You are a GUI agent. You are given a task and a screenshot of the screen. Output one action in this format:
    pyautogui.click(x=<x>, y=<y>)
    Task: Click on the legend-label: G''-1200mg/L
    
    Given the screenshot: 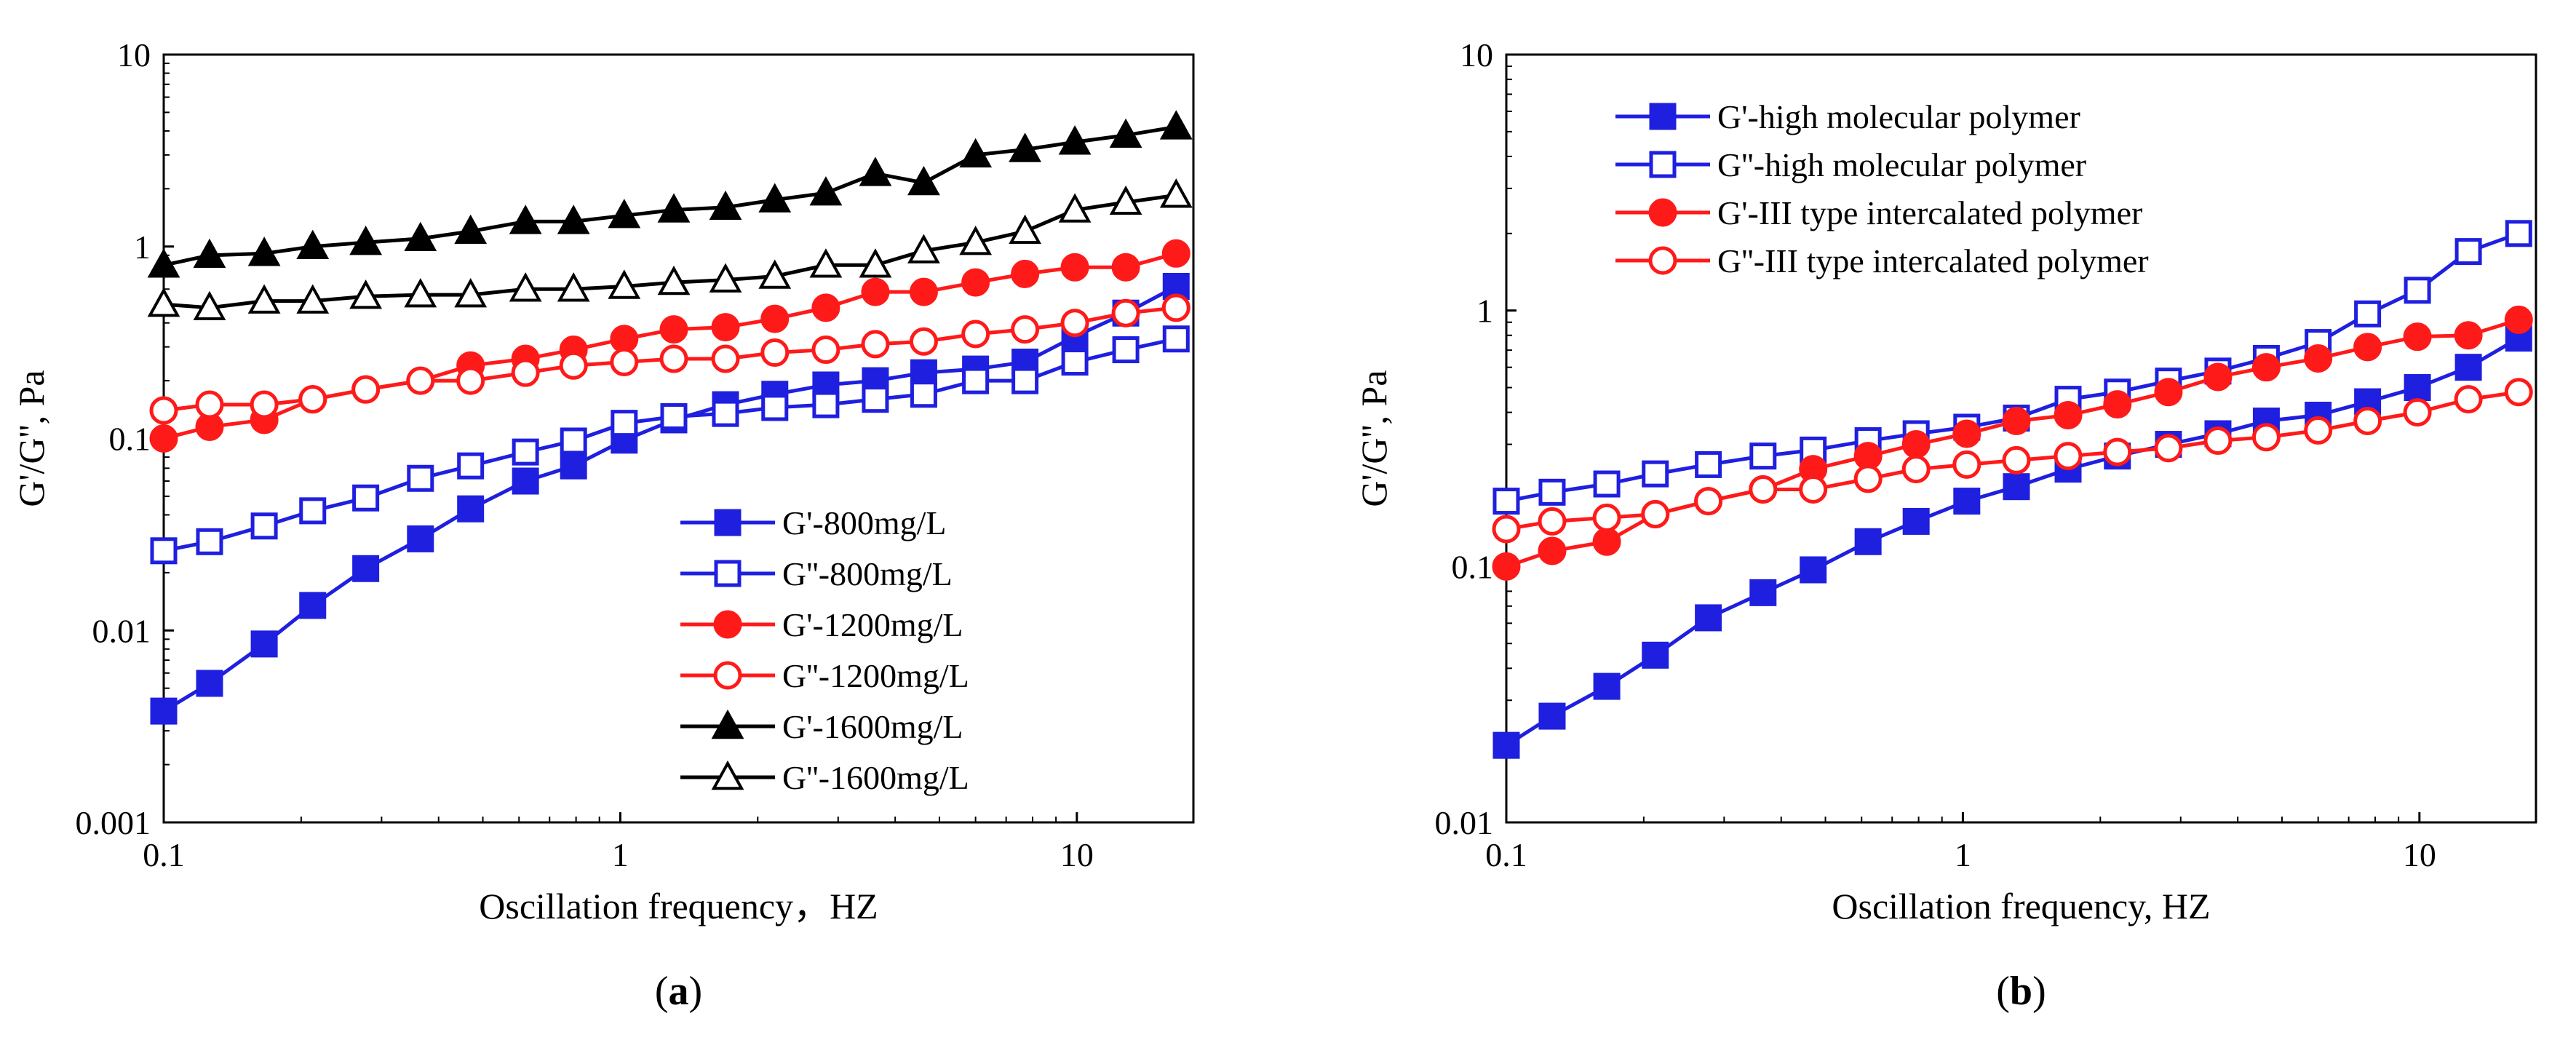 What is the action you would take?
    pyautogui.click(x=875, y=675)
    